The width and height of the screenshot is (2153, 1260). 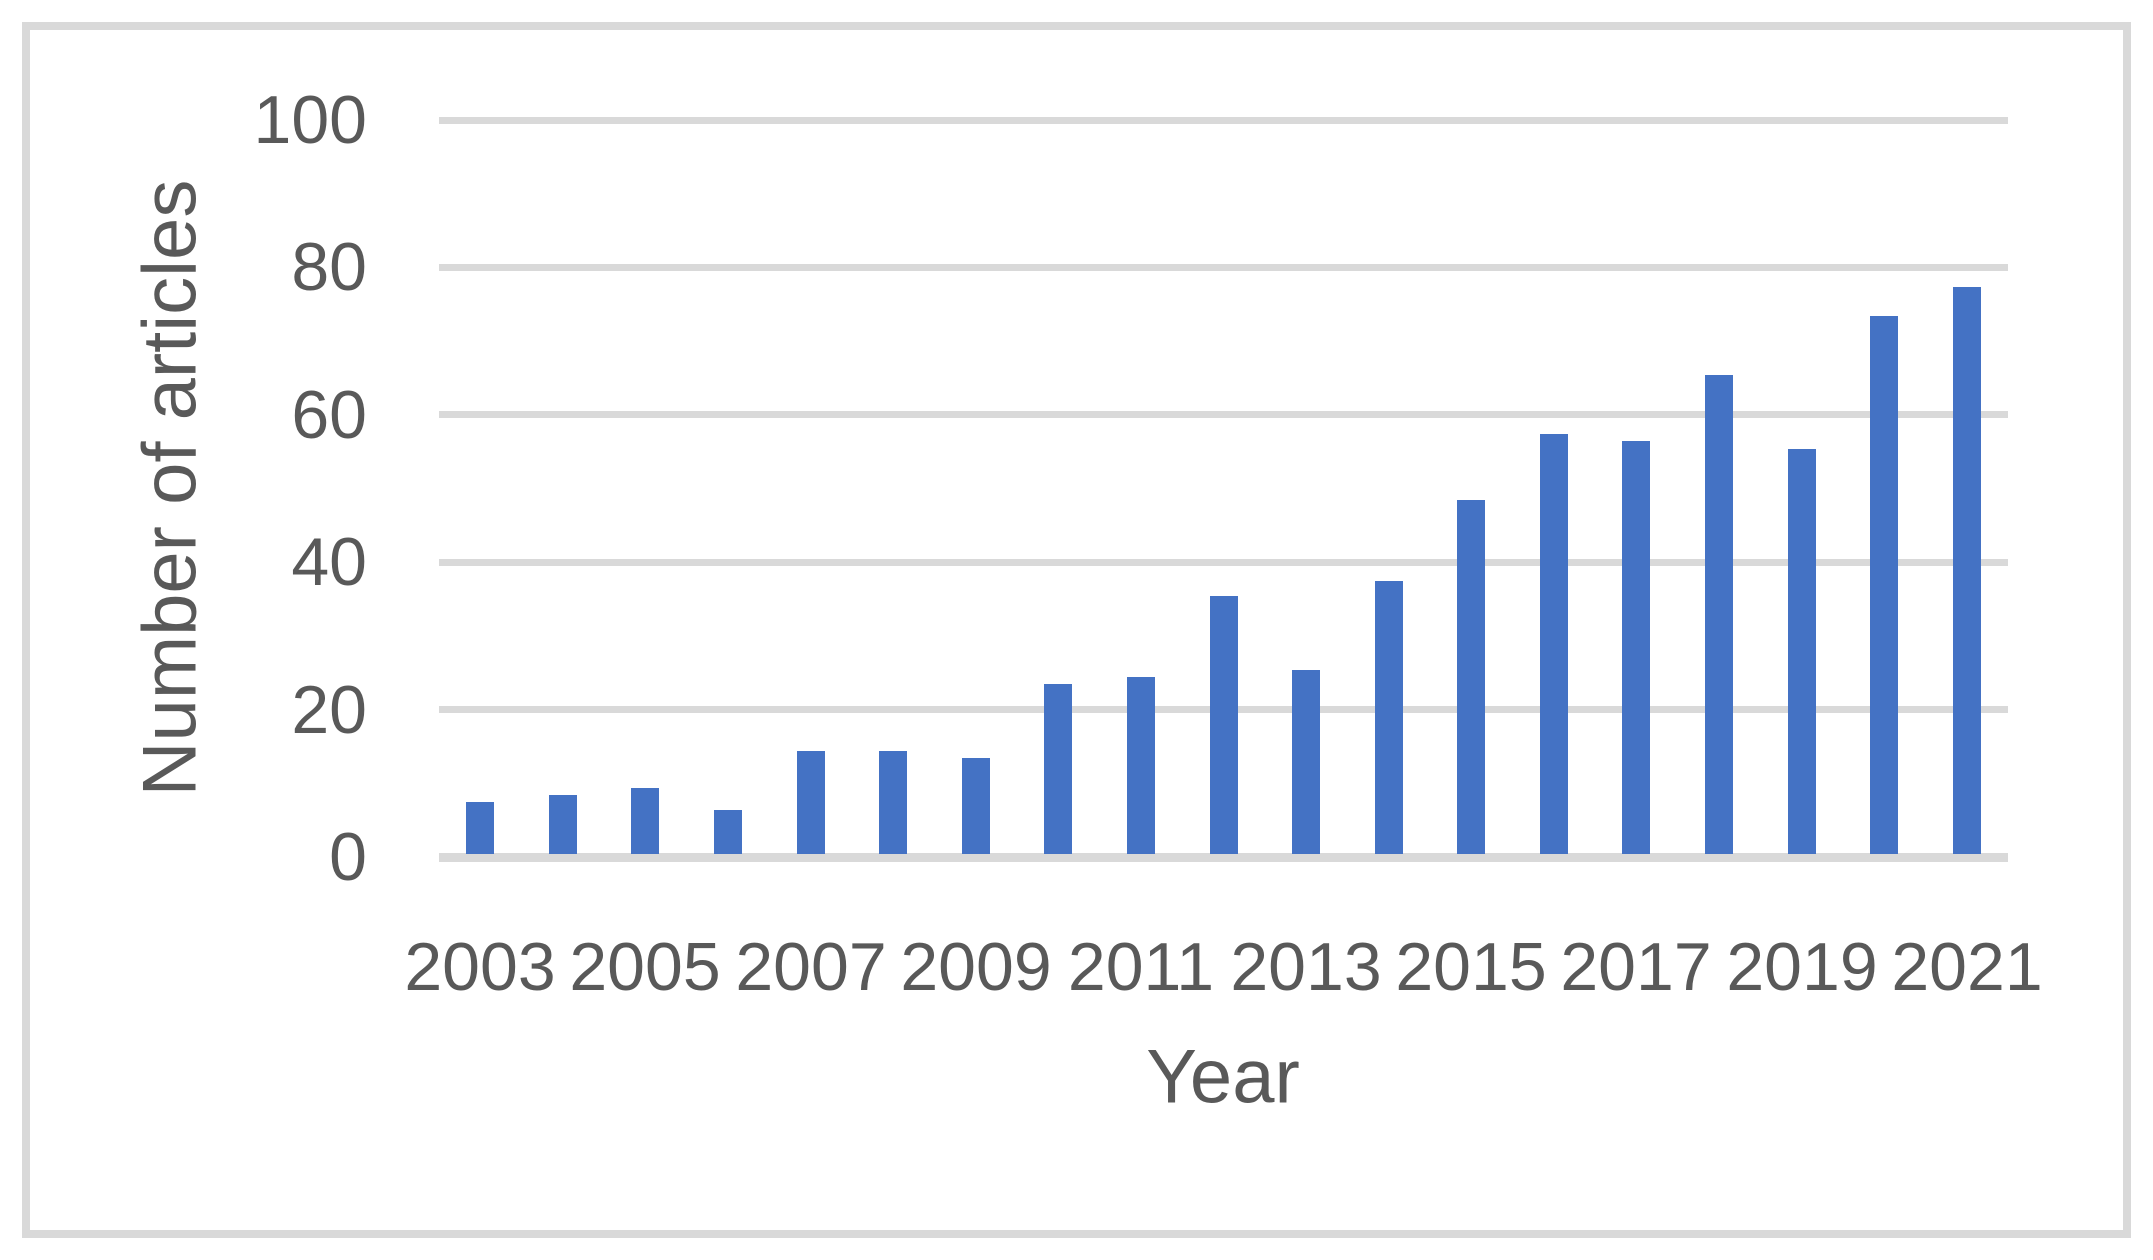 What do you see at coordinates (1636, 967) in the screenshot?
I see `x-tick-label-2017: 2017` at bounding box center [1636, 967].